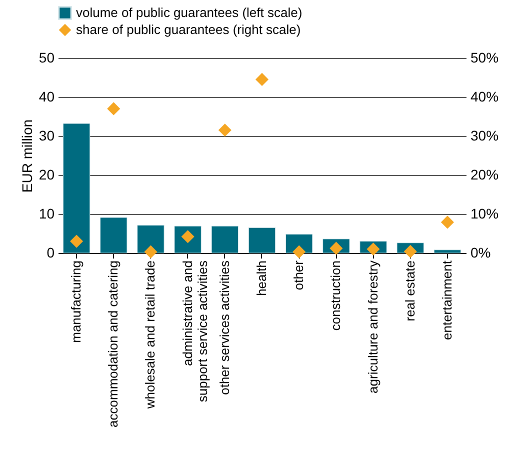  I want to click on x-tick-label: manufacturing, so click(76, 301).